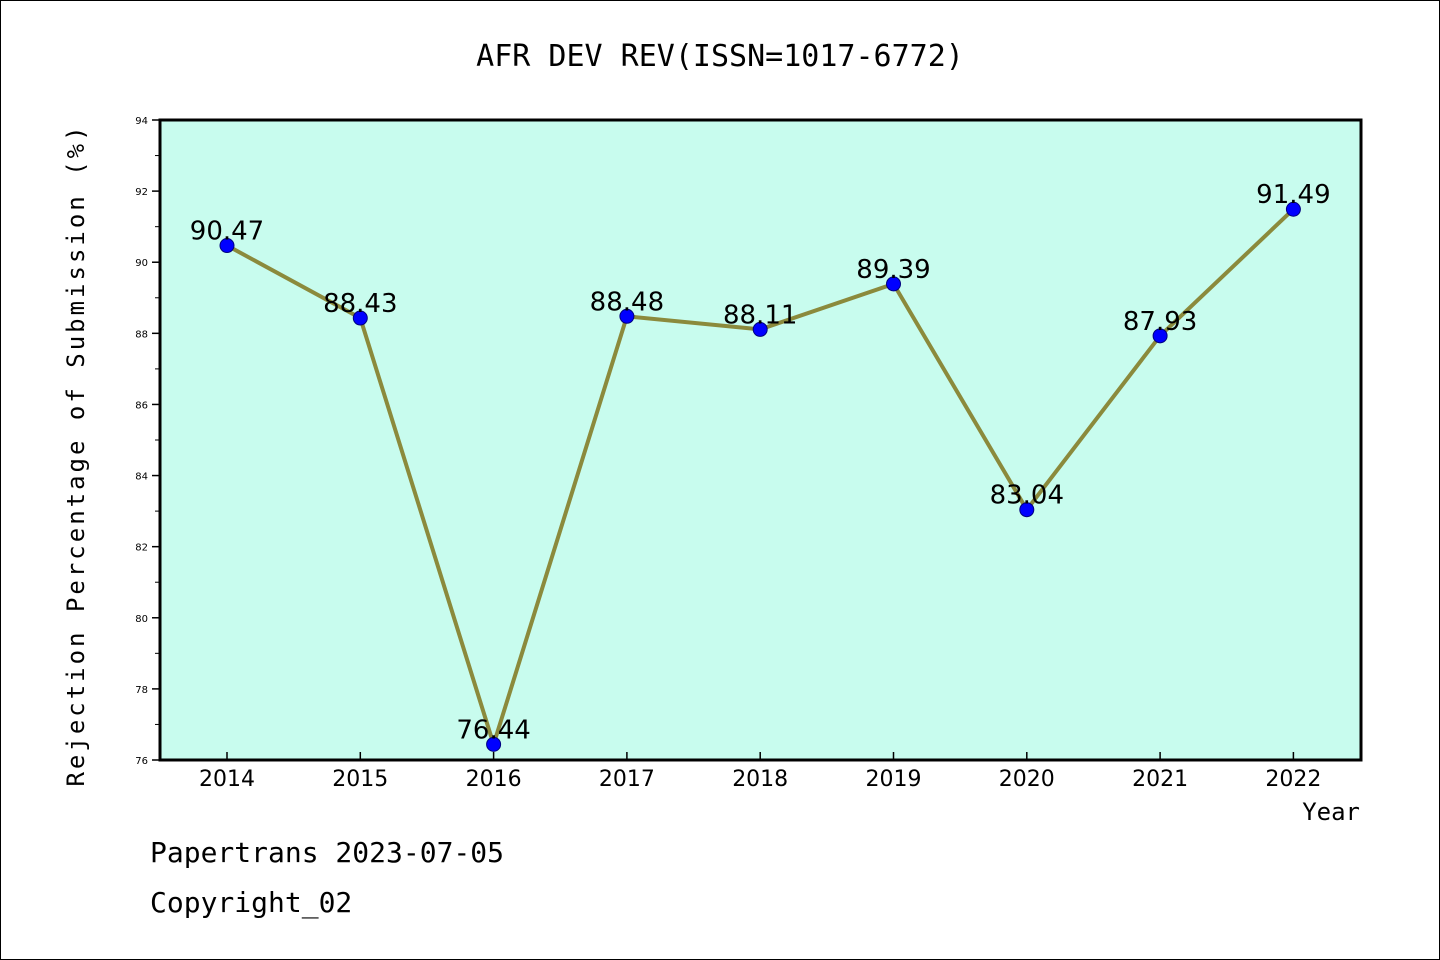 Image resolution: width=1440 pixels, height=960 pixels. I want to click on data-label: 91.49, so click(1293, 195).